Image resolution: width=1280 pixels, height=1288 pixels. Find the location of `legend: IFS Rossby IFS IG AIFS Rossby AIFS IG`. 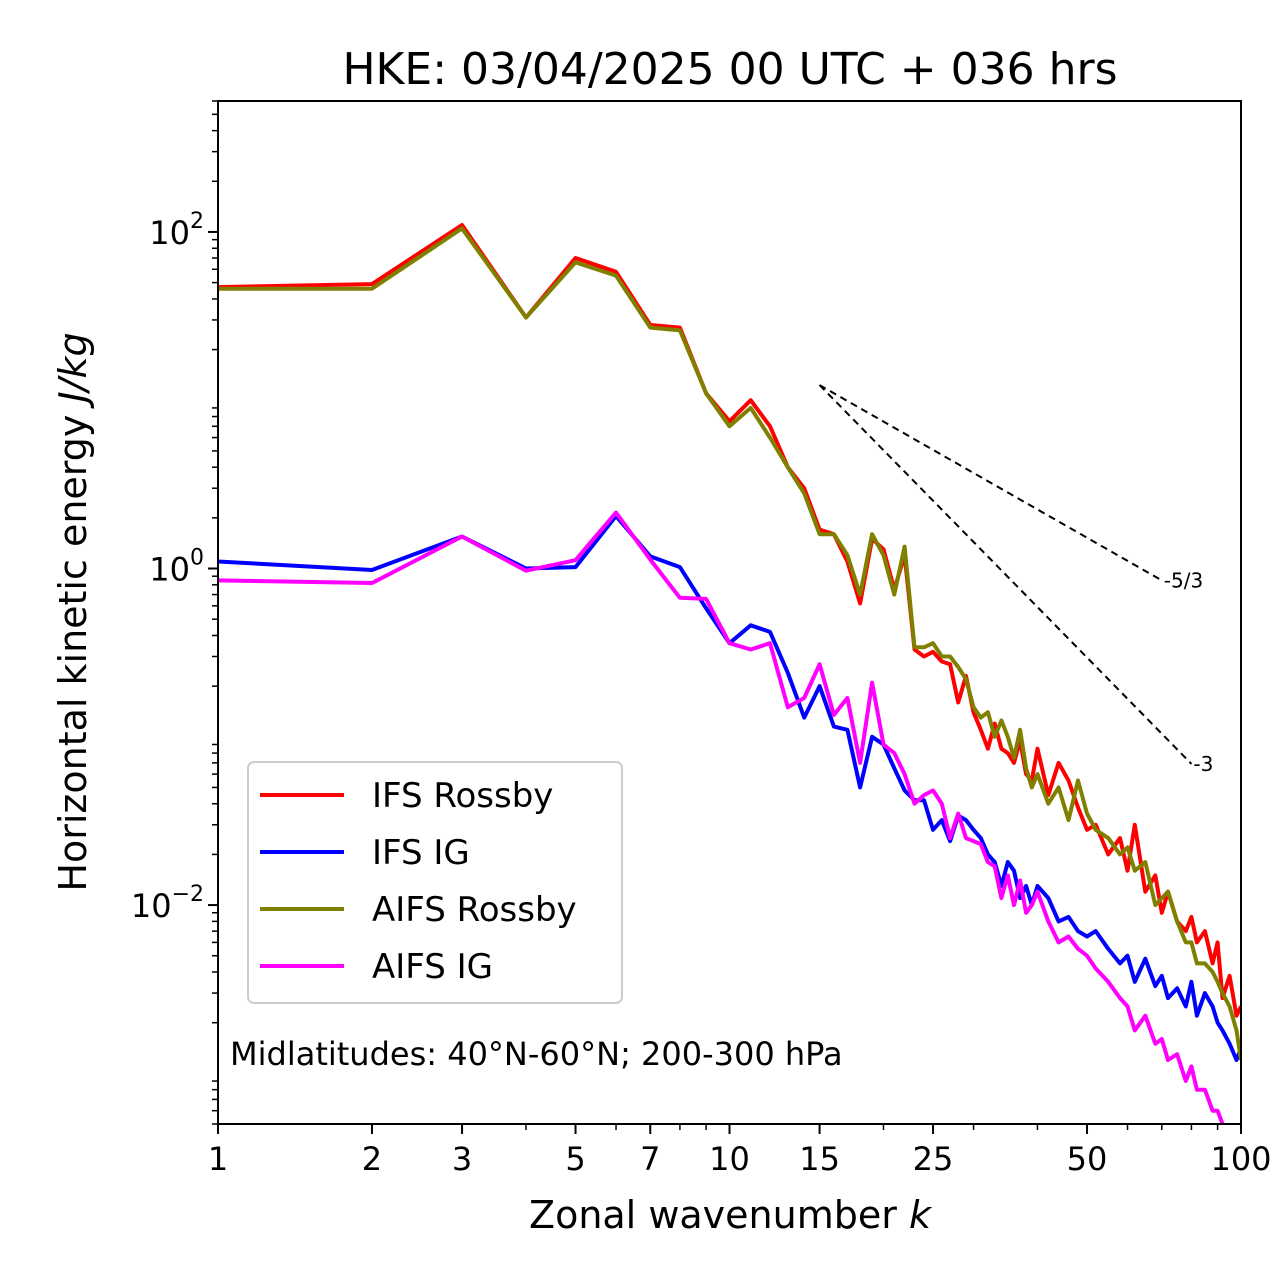

legend: IFS Rossby IFS IG AIFS Rossby AIFS IG is located at coordinates (435, 882).